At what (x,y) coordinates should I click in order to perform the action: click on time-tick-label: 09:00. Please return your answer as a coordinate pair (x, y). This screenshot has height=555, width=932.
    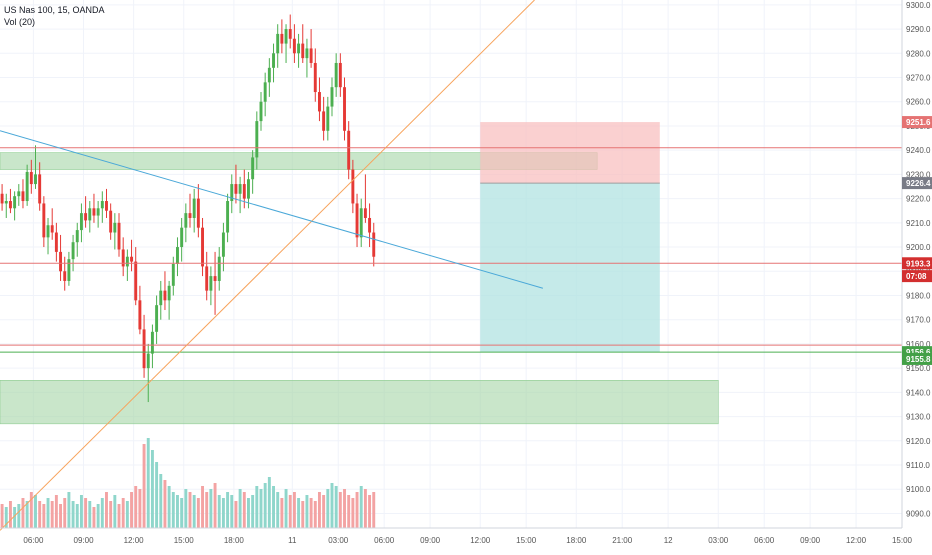
    Looking at the image, I should click on (84, 540).